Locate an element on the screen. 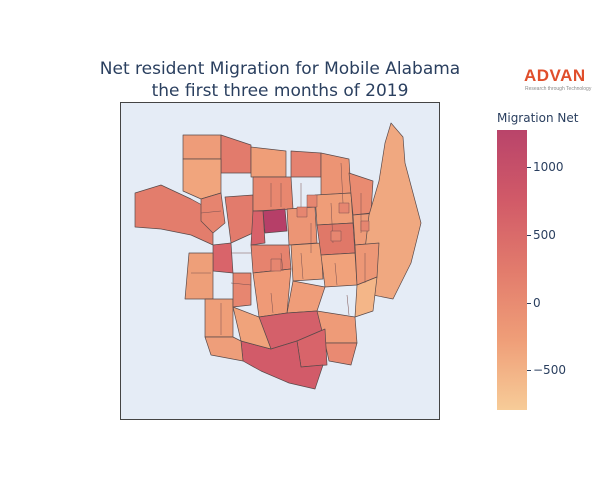 This screenshot has width=600, height=500. title-line-2: the first three months of 2019 is located at coordinates (280, 91).